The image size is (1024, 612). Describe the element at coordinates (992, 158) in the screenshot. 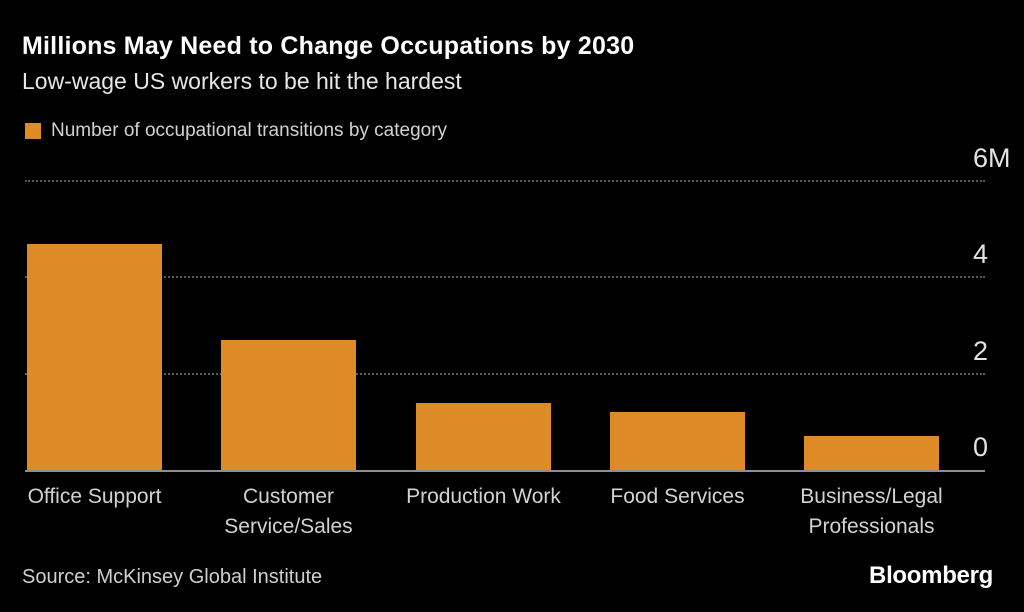

I see `y-axis-tick-label-6m: 6M` at that location.